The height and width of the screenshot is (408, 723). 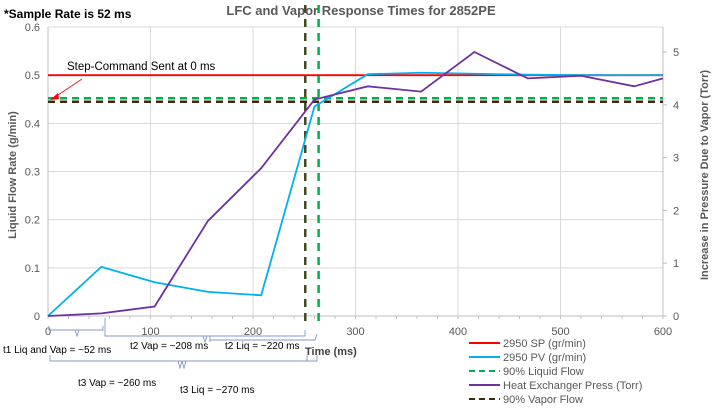 What do you see at coordinates (543, 400) in the screenshot?
I see `legend-label: 90% Vapor Flow` at bounding box center [543, 400].